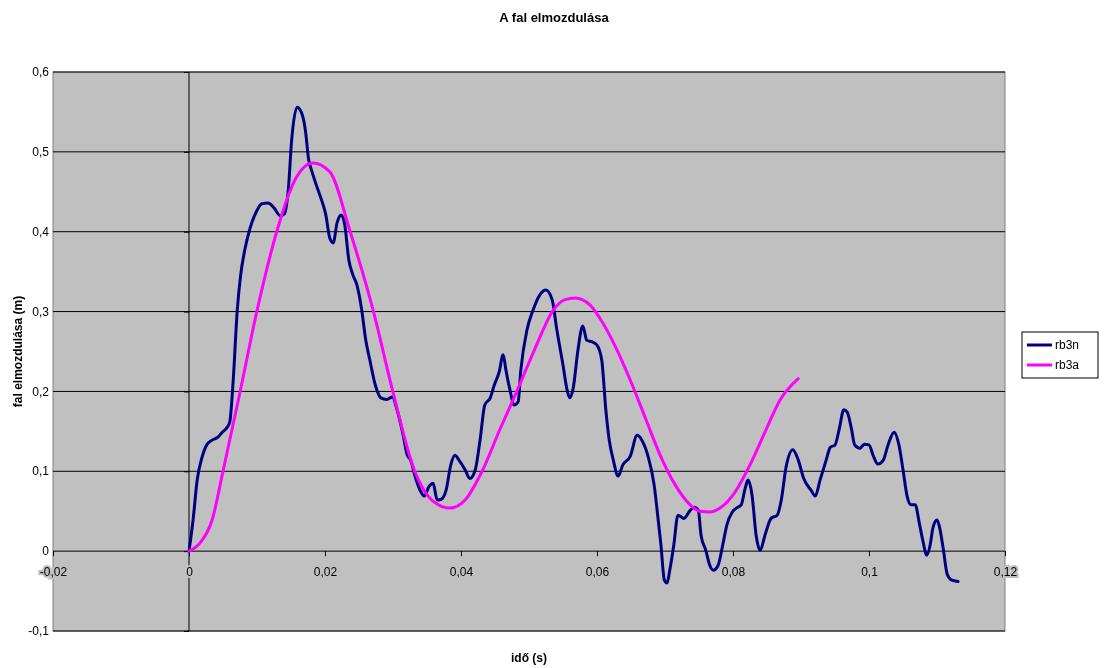  What do you see at coordinates (529, 658) in the screenshot?
I see `x-axis-title: idő (s)` at bounding box center [529, 658].